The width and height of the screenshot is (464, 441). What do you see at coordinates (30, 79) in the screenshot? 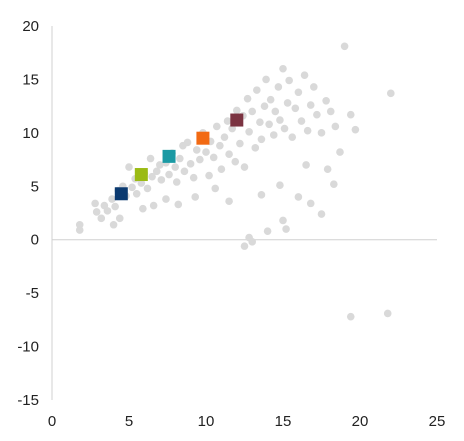
I see `y-tick-label-6: 15` at bounding box center [30, 79].